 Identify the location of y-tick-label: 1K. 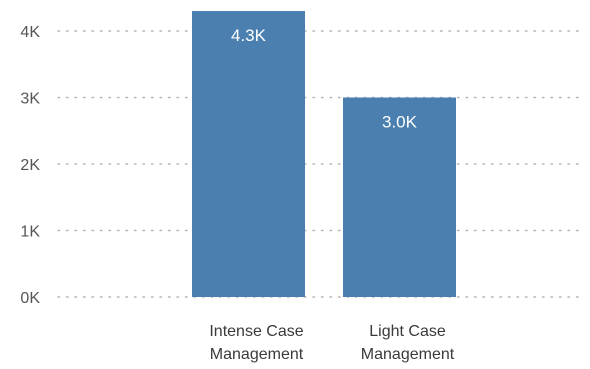
(30, 232).